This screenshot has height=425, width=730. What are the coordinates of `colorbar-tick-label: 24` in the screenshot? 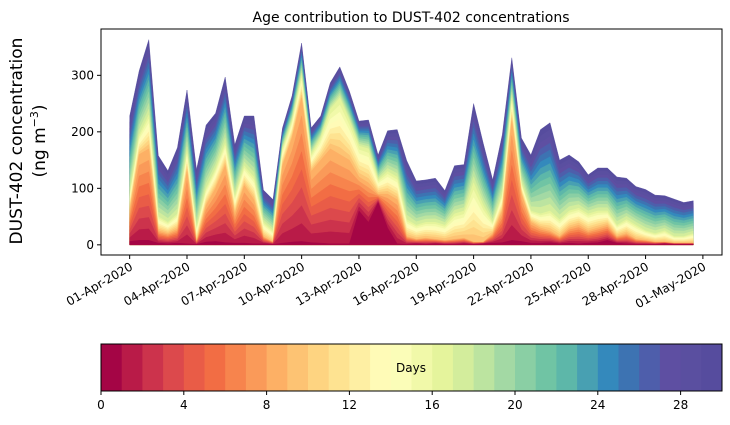 It's located at (597, 405).